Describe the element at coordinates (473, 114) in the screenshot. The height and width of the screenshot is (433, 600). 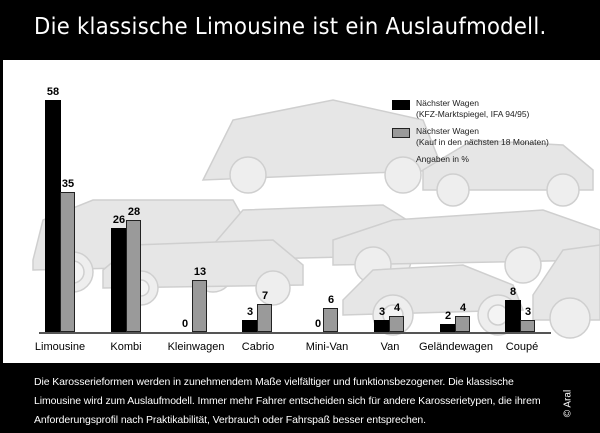
I see `legend-line: (KFZ-Marktspiegel, IFA 94/95)` at that location.